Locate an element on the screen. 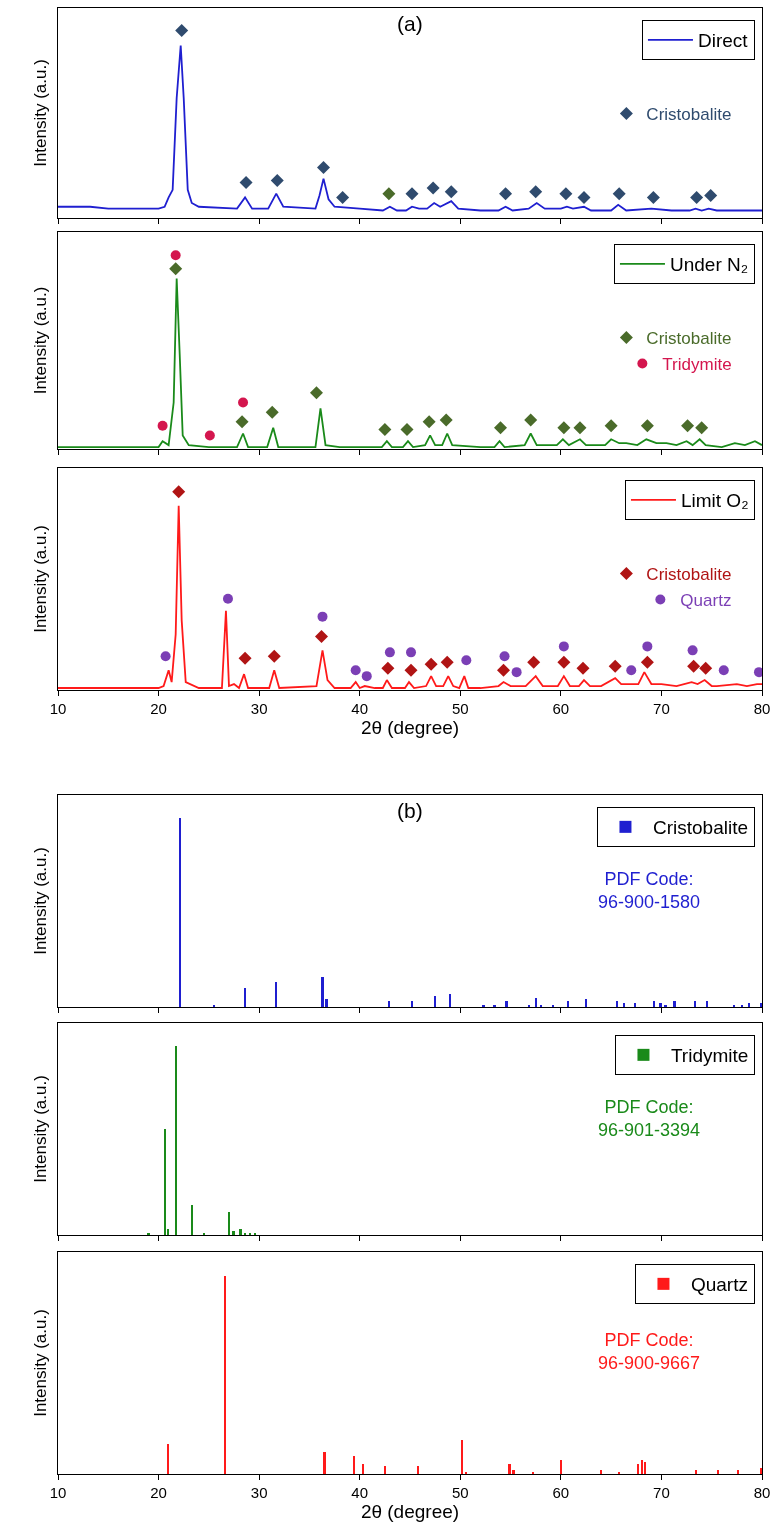 The height and width of the screenshot is (1536, 774). legend-label: Limit O₂ is located at coordinates (714, 501).